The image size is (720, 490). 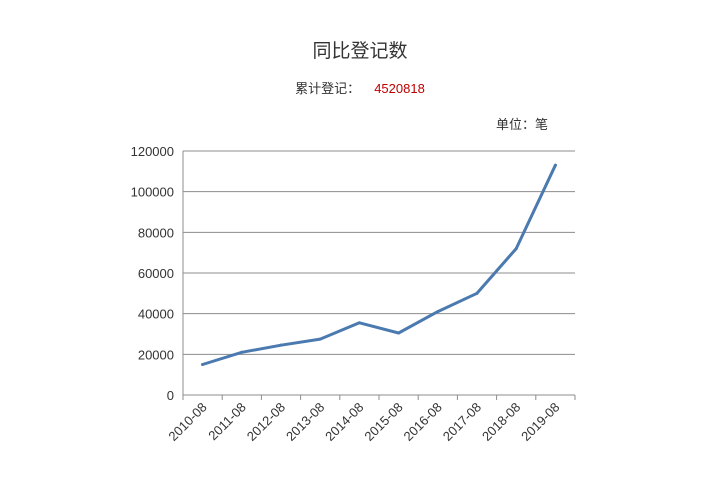 What do you see at coordinates (170, 395) in the screenshot?
I see `y-tick-label: 0` at bounding box center [170, 395].